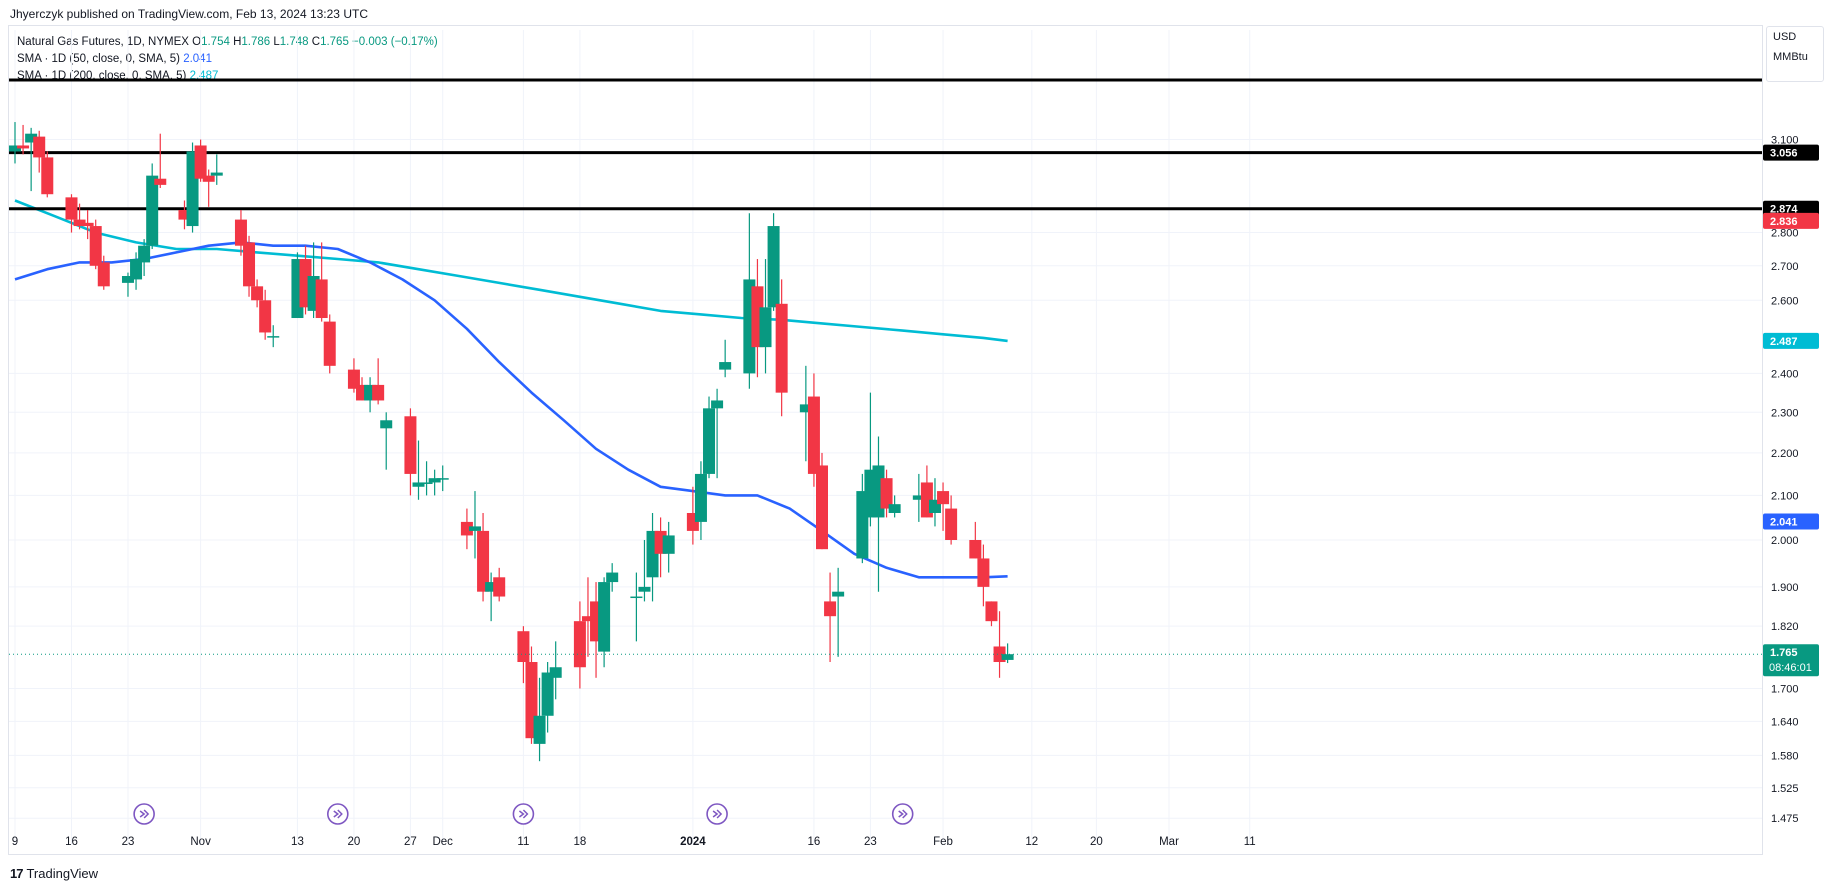 Image resolution: width=1835 pixels, height=891 pixels. What do you see at coordinates (1785, 234) in the screenshot?
I see `y-tick-label: 2.800` at bounding box center [1785, 234].